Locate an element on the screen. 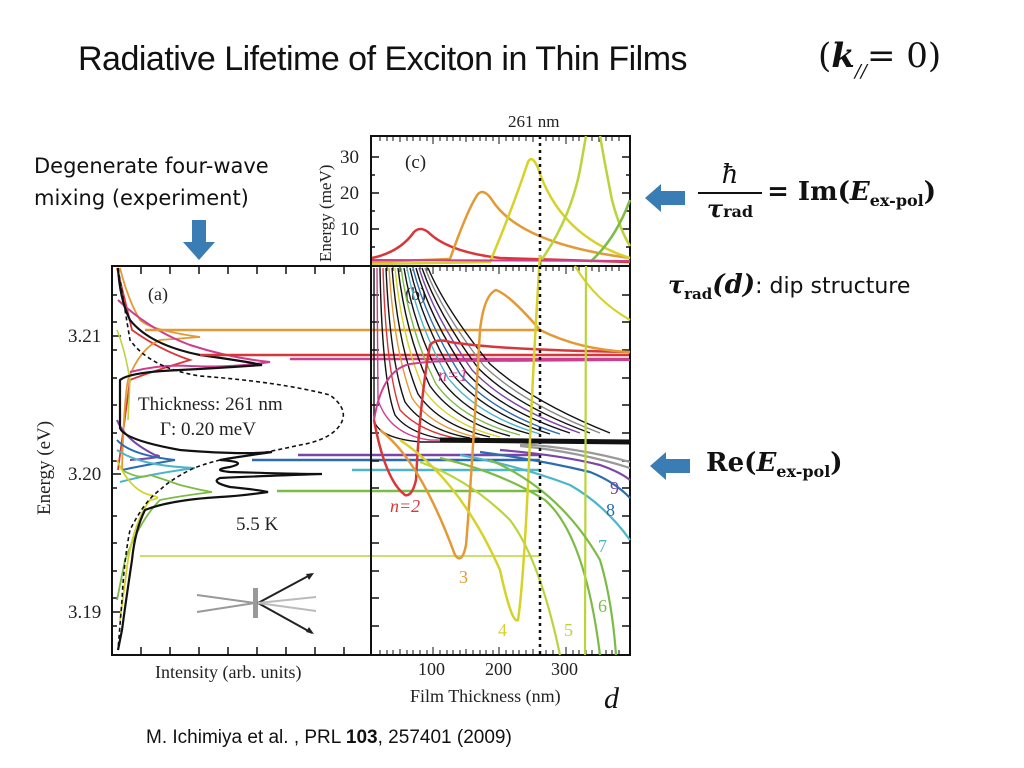  re-prefix: Re( is located at coordinates (731, 463).